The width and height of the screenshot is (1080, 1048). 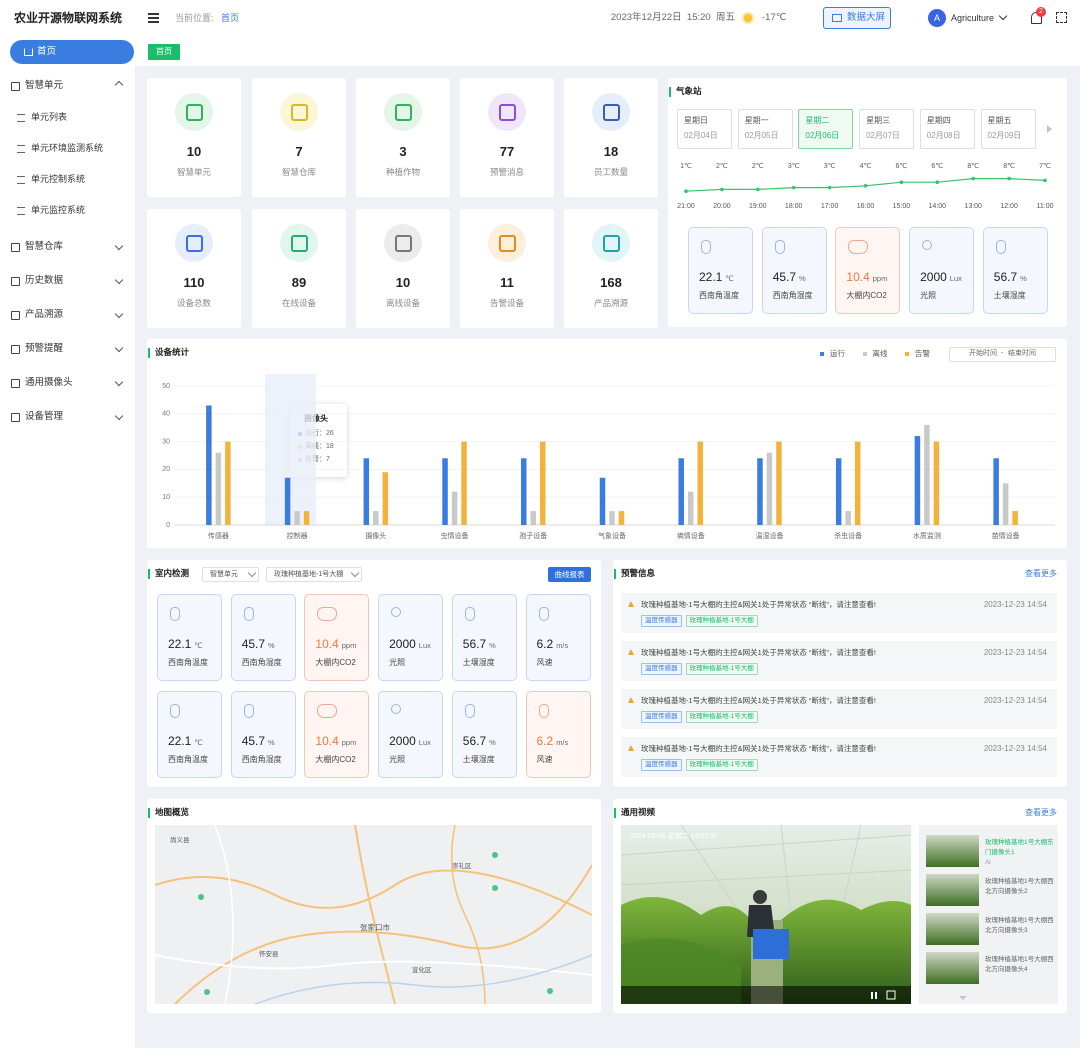 I want to click on report-button: 曲线报表, so click(x=569, y=574).